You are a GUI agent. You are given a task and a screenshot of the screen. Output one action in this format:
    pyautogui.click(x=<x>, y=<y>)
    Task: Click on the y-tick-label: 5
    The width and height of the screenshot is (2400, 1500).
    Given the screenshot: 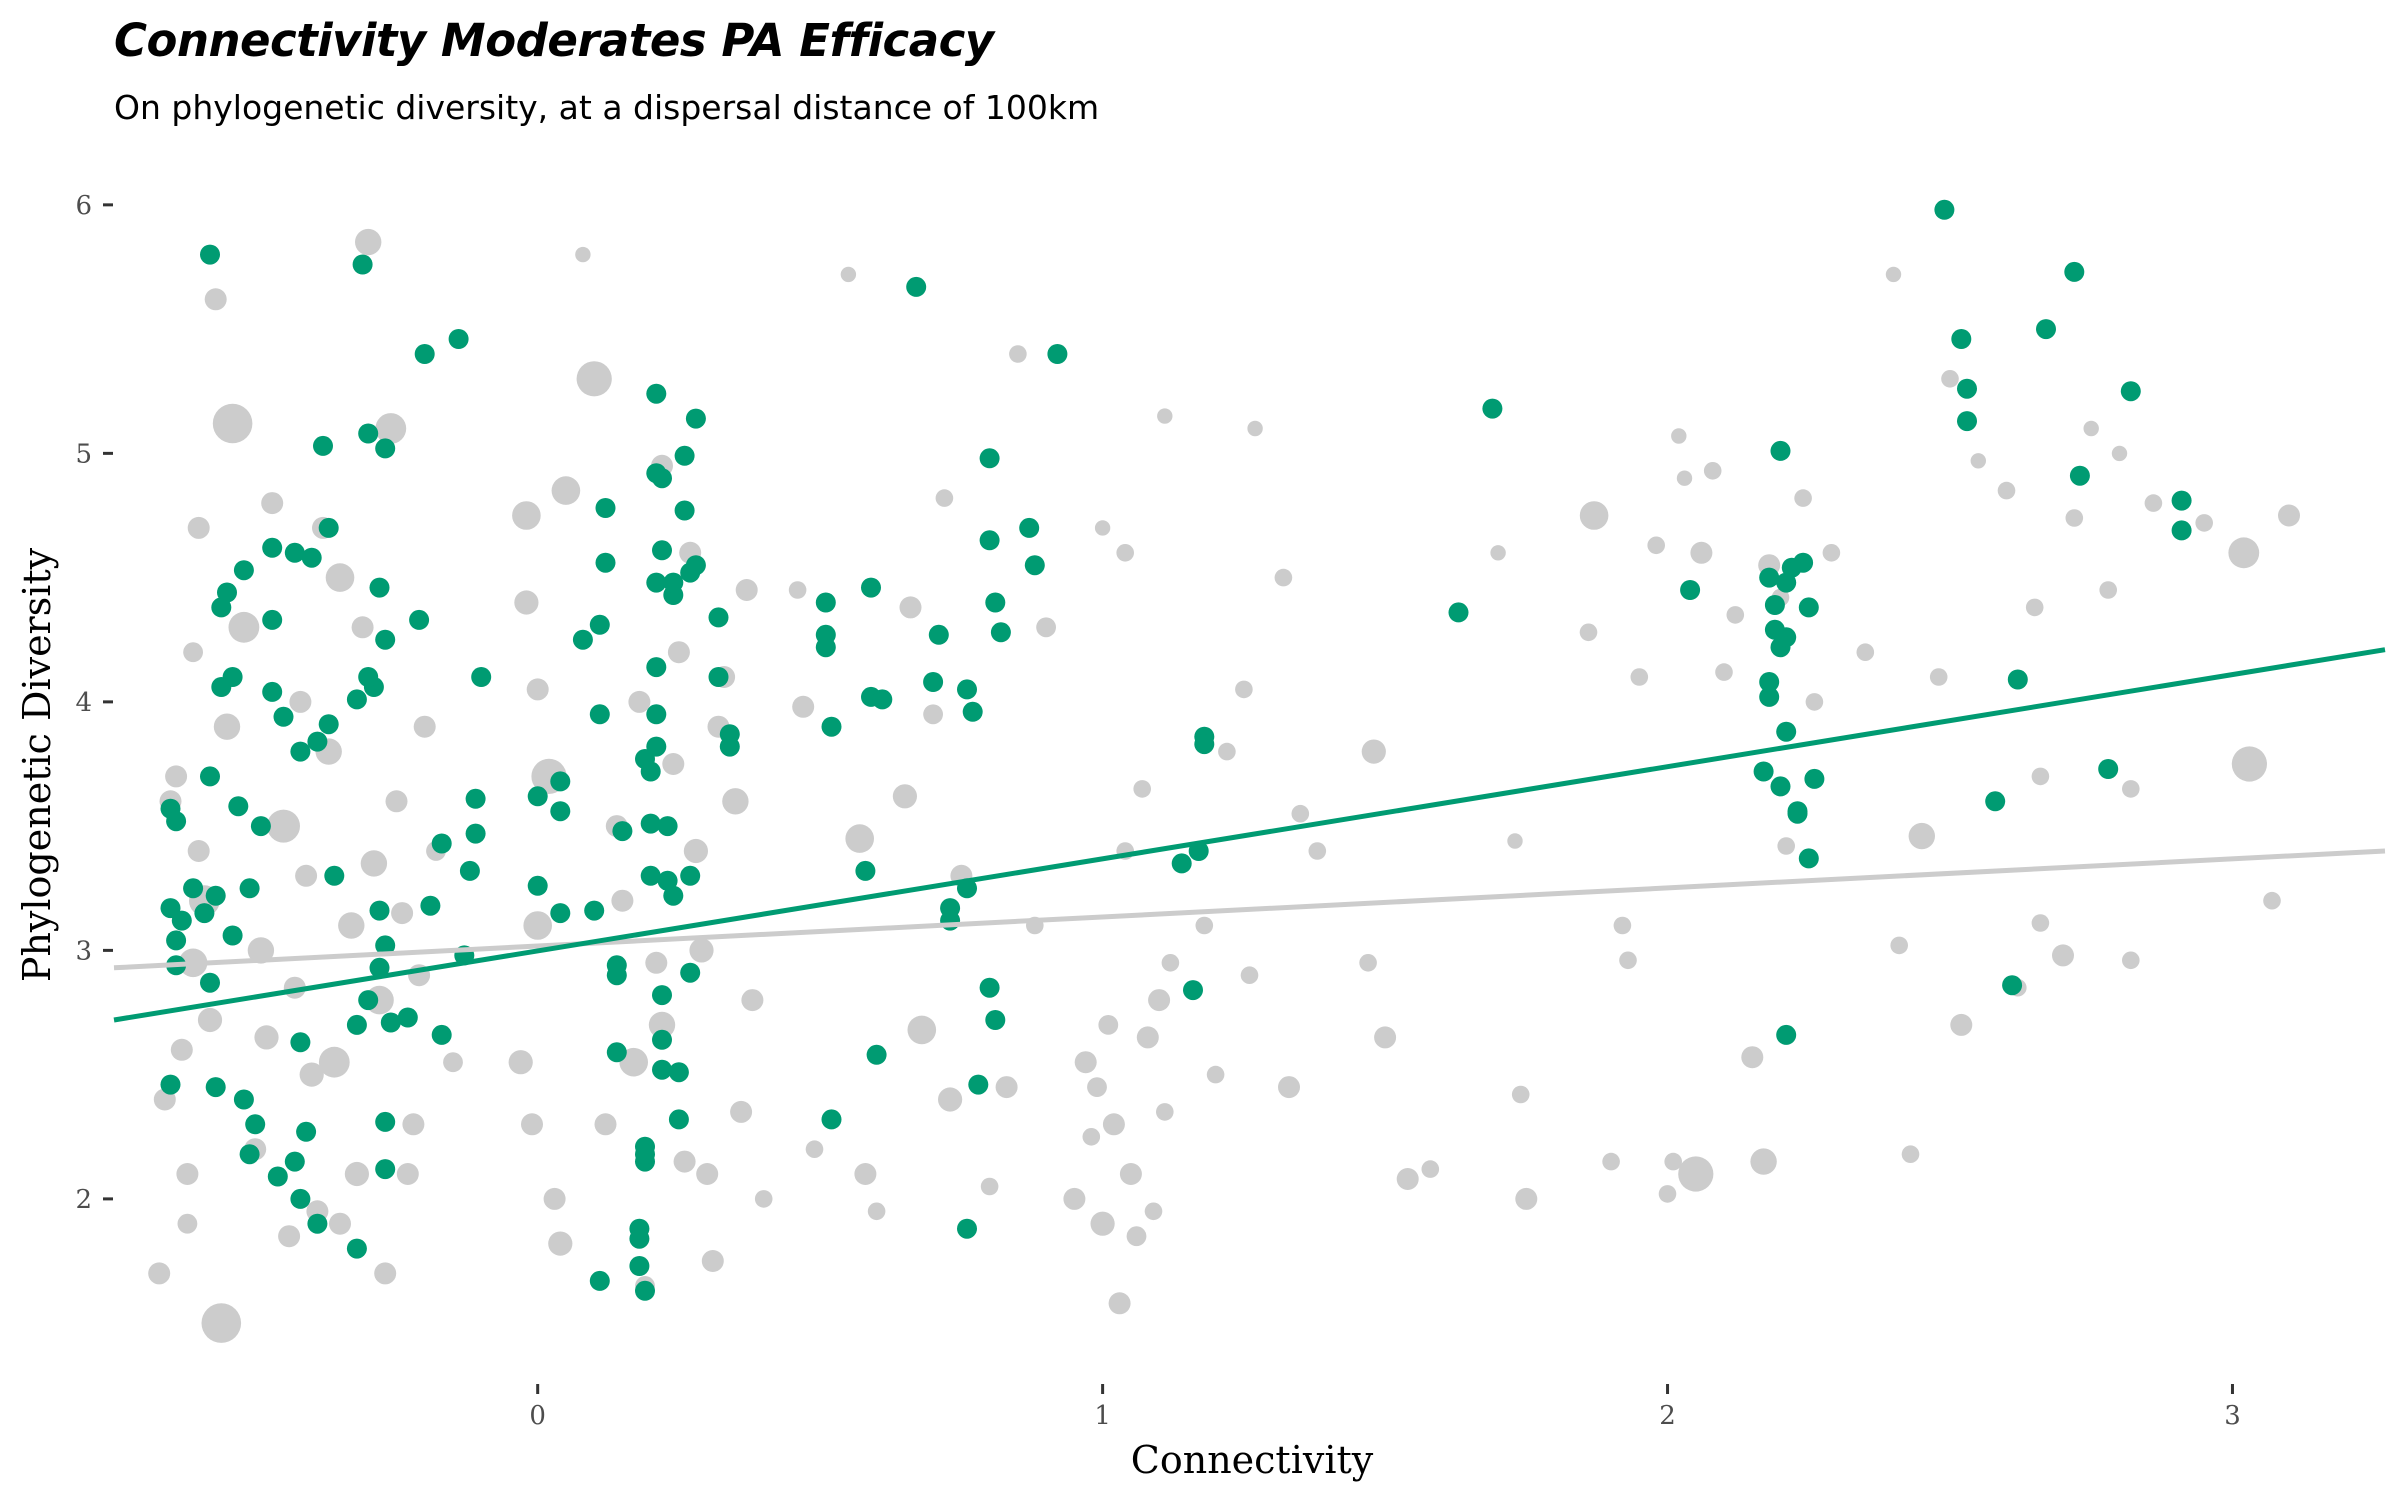 What is the action you would take?
    pyautogui.click(x=83, y=454)
    